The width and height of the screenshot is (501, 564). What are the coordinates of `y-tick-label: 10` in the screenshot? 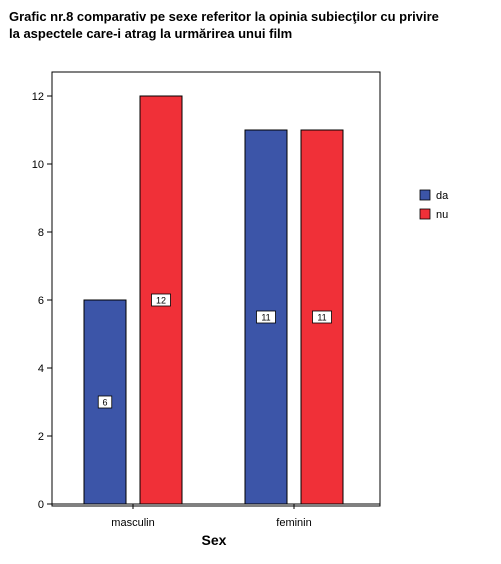 It's located at (38, 165).